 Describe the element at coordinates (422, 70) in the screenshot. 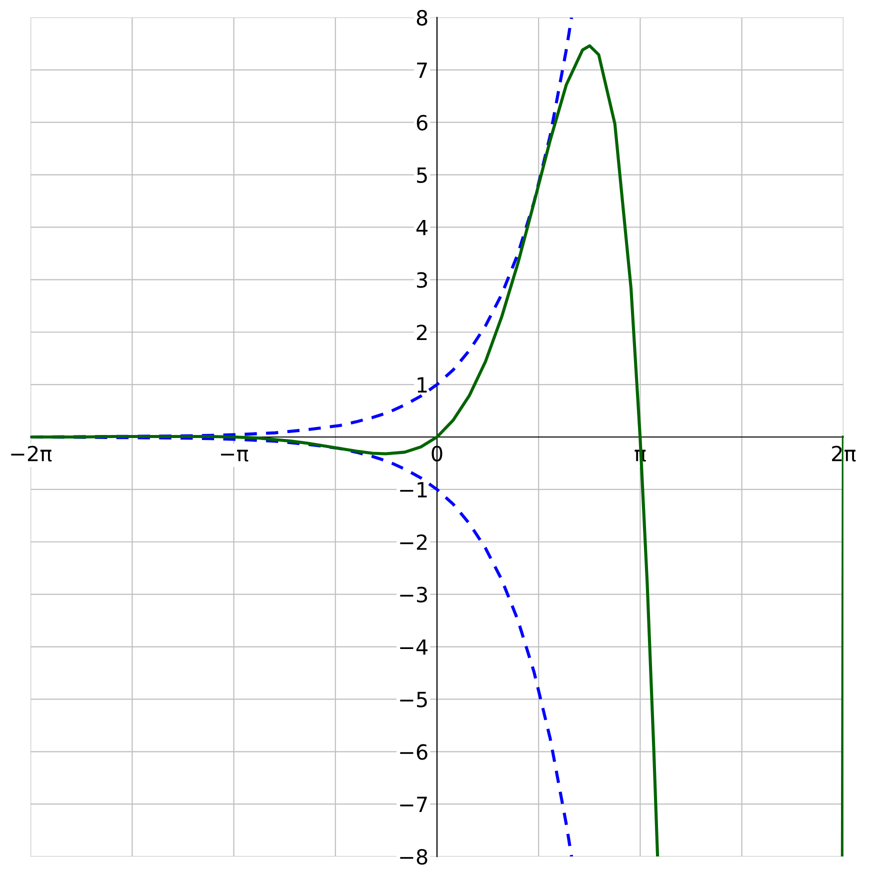

I see `y-tick-label: 7` at that location.